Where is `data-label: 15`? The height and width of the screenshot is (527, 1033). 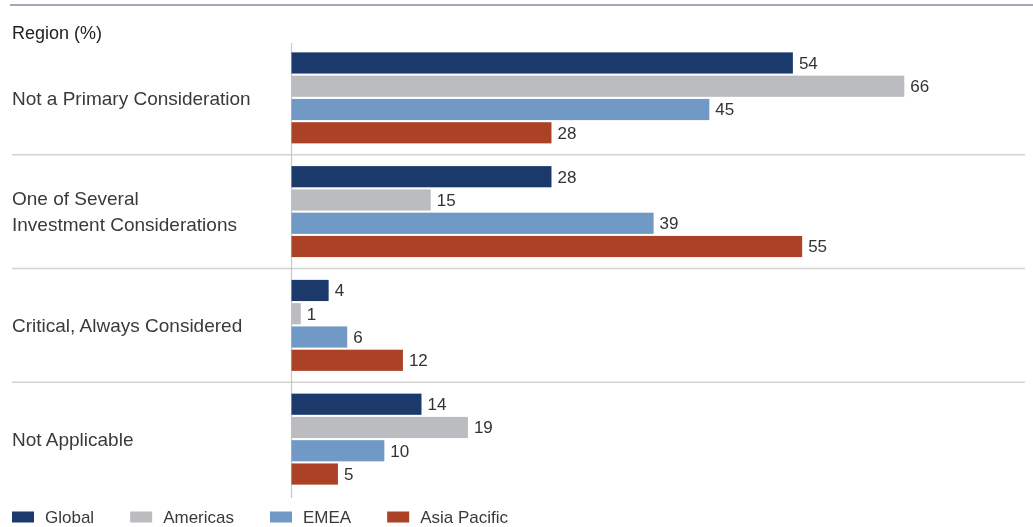 data-label: 15 is located at coordinates (446, 200).